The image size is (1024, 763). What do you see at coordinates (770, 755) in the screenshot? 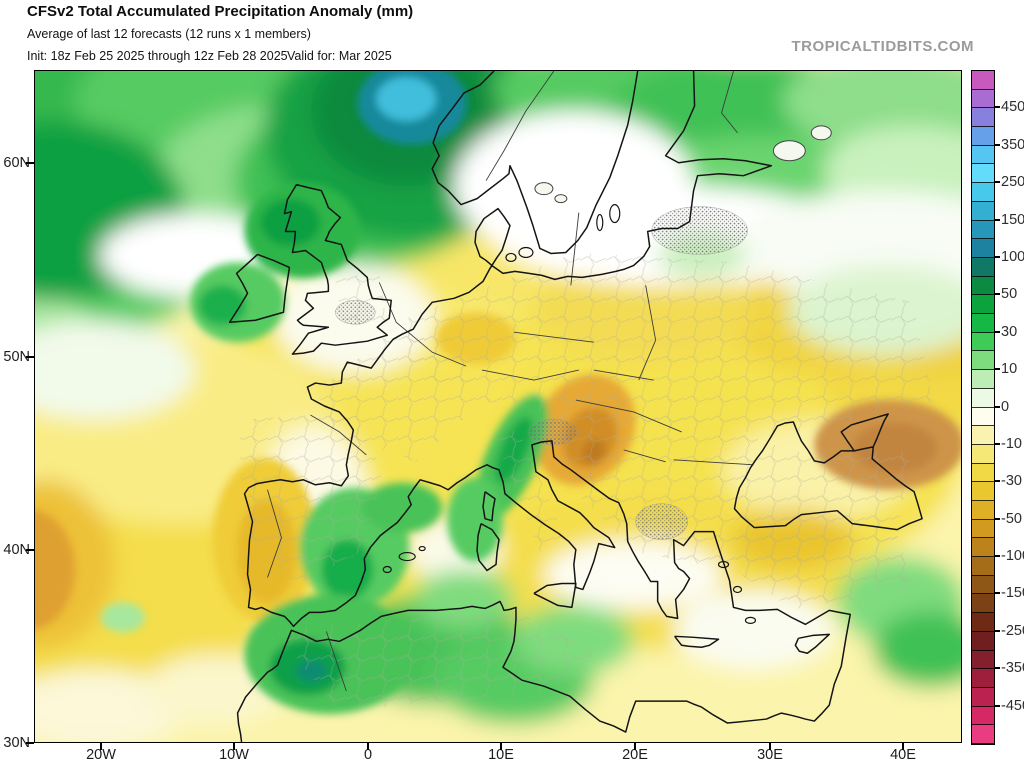
I see `longitude-label: 30E` at bounding box center [770, 755].